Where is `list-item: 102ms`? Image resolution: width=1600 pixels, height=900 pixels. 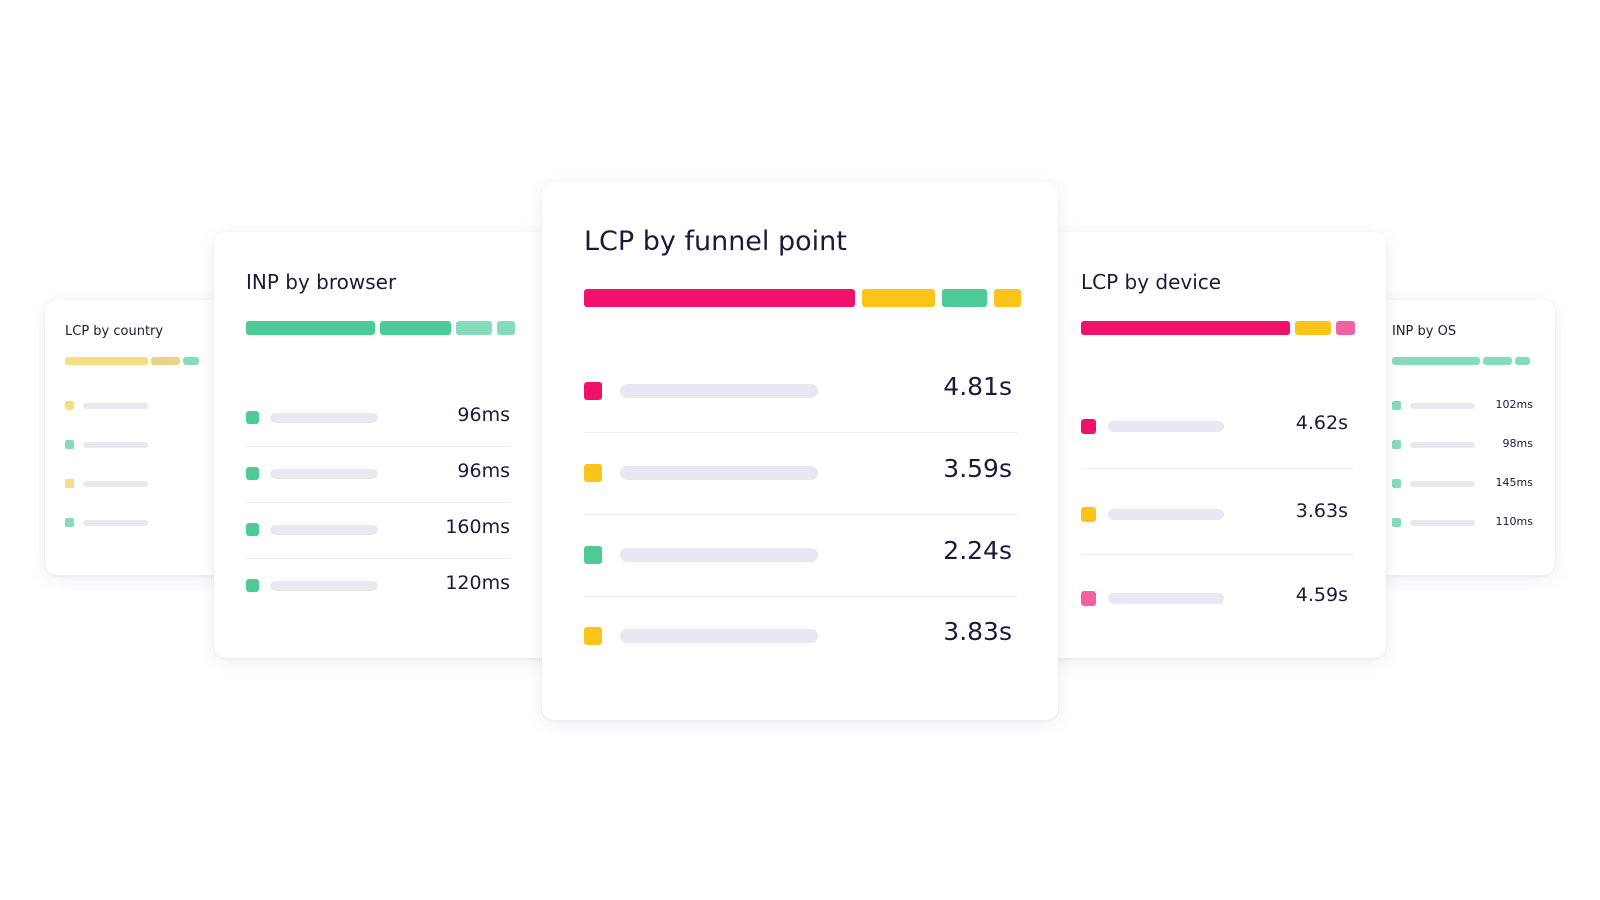
list-item: 102ms is located at coordinates (1437, 405).